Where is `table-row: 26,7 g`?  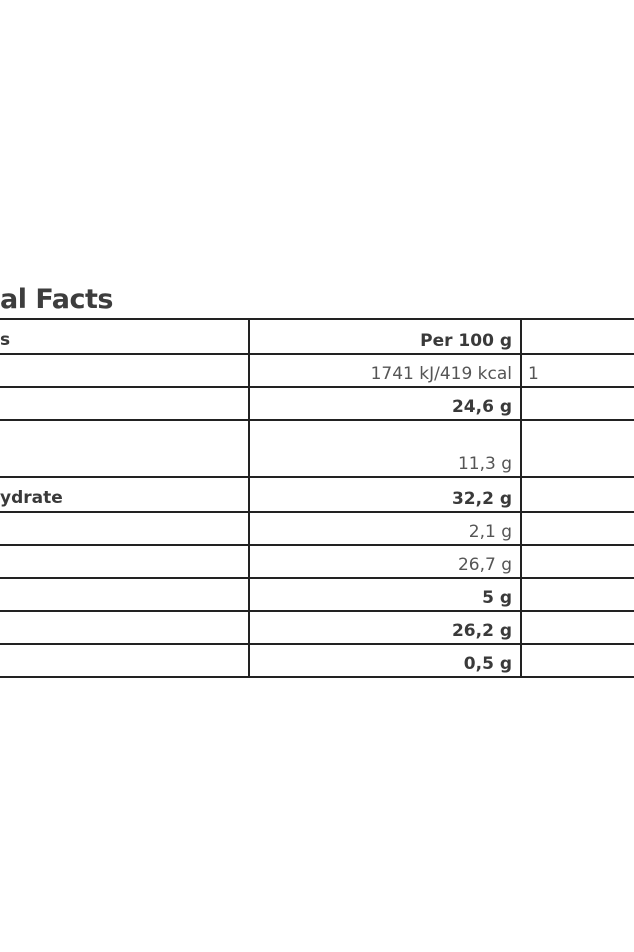
table-row: 26,7 g is located at coordinates (317, 561).